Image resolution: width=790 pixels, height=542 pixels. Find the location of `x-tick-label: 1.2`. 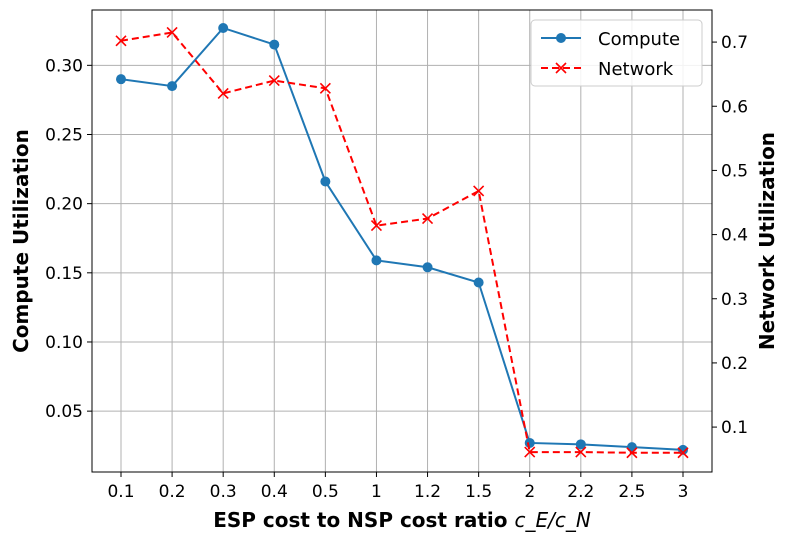

x-tick-label: 1.2 is located at coordinates (427, 492).